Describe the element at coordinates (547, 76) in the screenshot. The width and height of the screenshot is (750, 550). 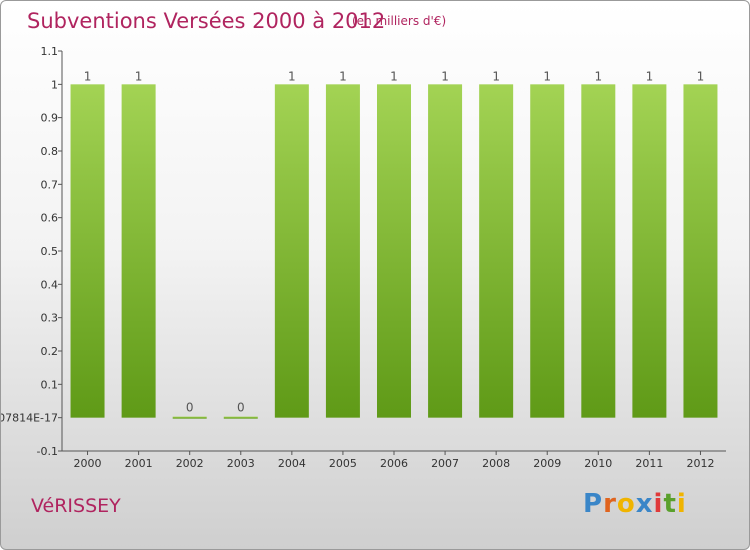
I see `data-label-2009: 1` at that location.